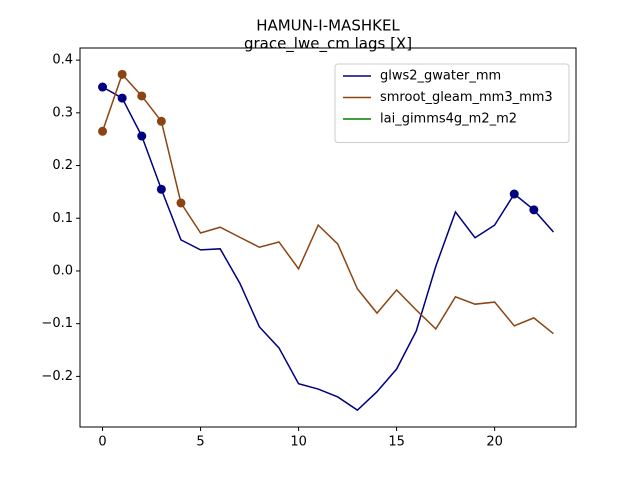 This screenshot has width=640, height=480. Describe the element at coordinates (448, 119) in the screenshot. I see `legend-label: lai_gimms4g_m2_m2` at that location.